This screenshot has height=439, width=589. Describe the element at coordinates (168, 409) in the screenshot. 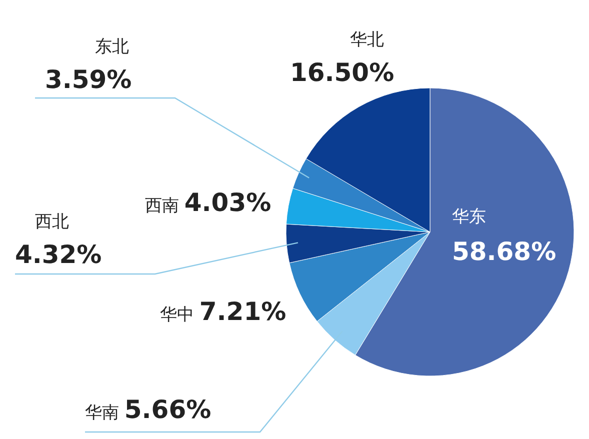

I see `data-label: 5.66%` at that location.